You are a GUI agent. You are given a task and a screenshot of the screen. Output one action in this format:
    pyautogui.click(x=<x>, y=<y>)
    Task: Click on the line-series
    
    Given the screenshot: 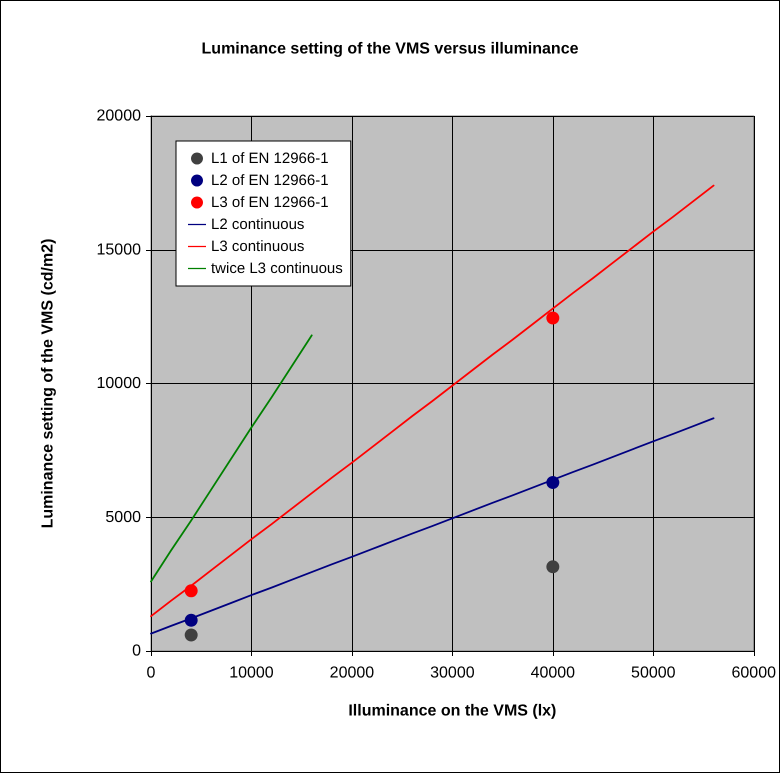 What is the action you would take?
    pyautogui.click(x=231, y=458)
    